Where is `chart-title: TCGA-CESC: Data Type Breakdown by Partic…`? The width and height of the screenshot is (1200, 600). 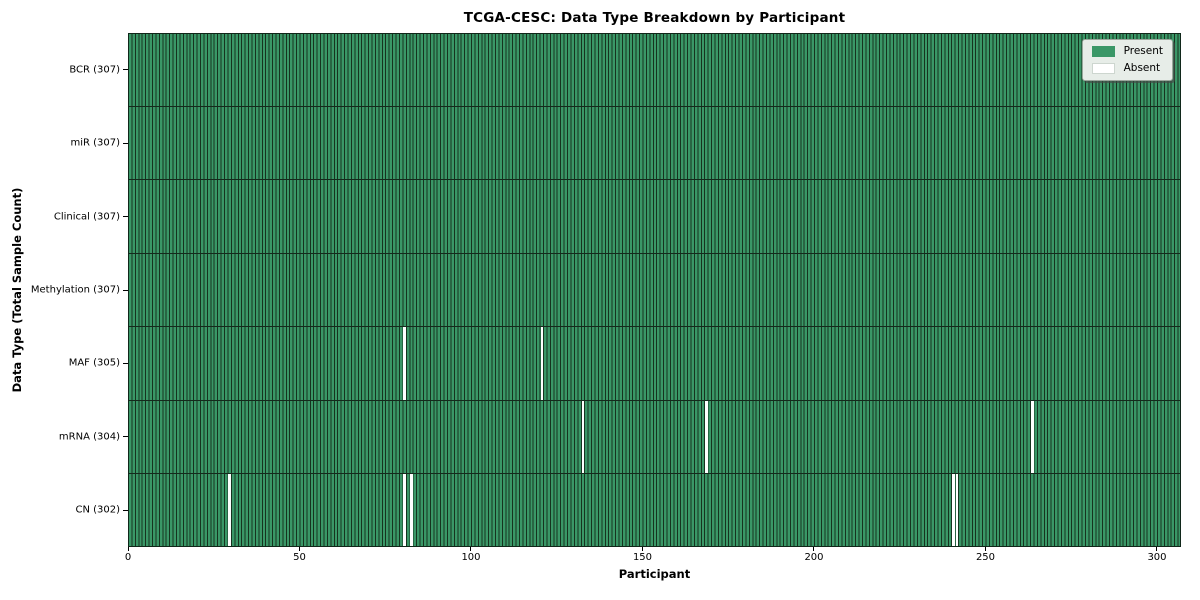 chart-title: TCGA-CESC: Data Type Breakdown by Partic… is located at coordinates (654, 18).